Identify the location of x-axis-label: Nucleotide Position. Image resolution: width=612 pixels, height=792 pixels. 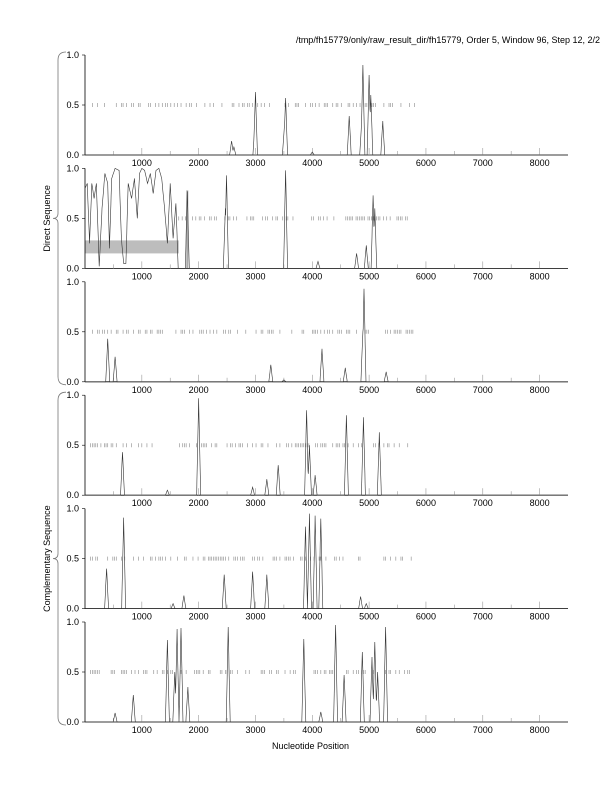
(310, 746).